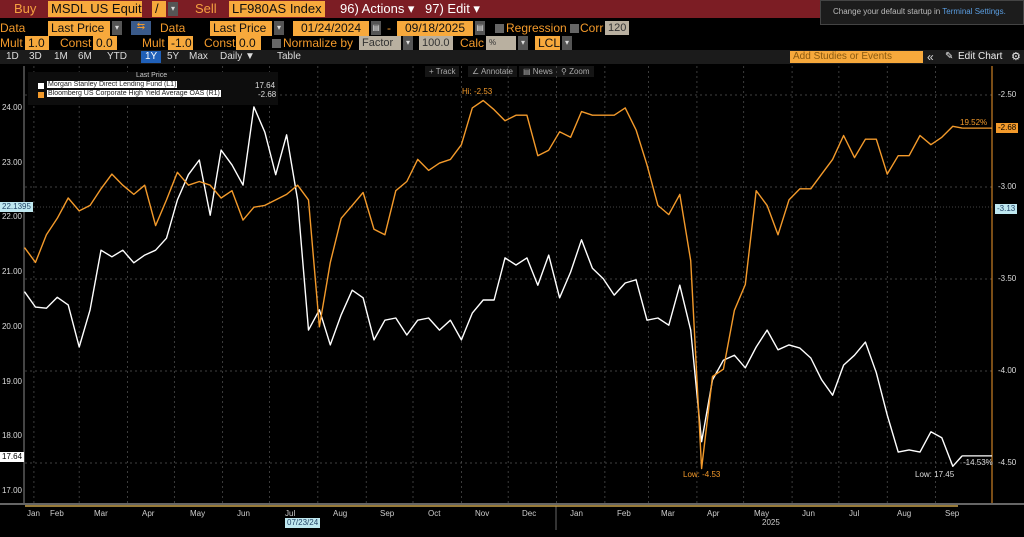 The width and height of the screenshot is (1024, 537). I want to click on security1-input: MSDL US Equit, so click(95, 9).